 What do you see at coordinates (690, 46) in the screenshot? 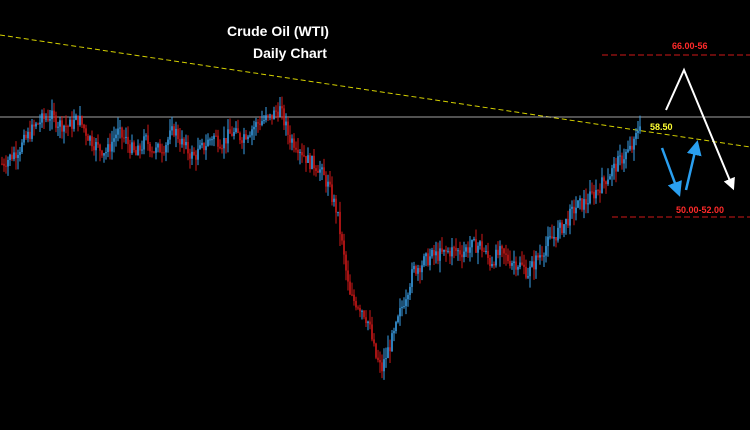
I see `upper-target-label: 66.00-56` at bounding box center [690, 46].